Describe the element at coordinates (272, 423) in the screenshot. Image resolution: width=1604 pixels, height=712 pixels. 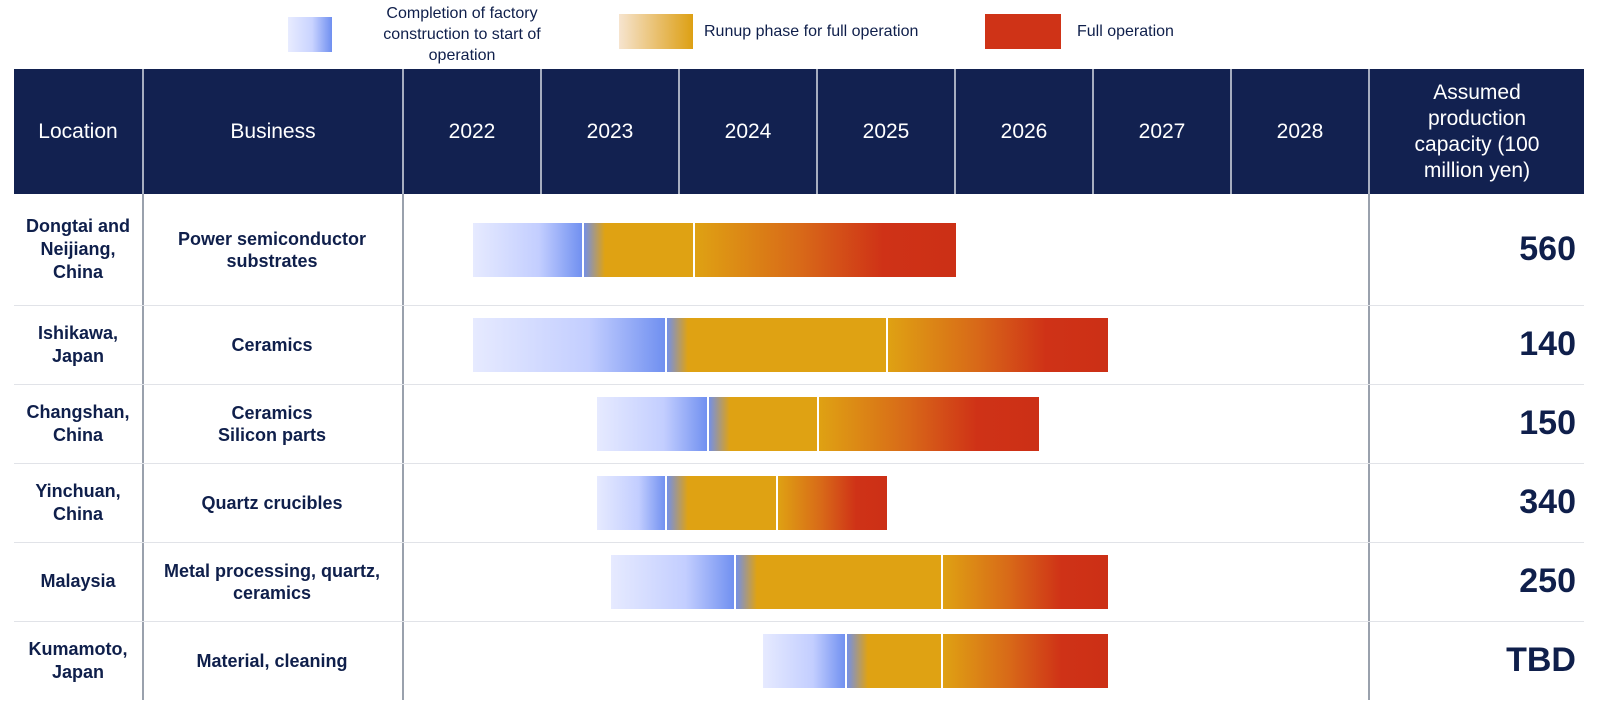
I see `row-business: Ceramics Silicon parts` at that location.